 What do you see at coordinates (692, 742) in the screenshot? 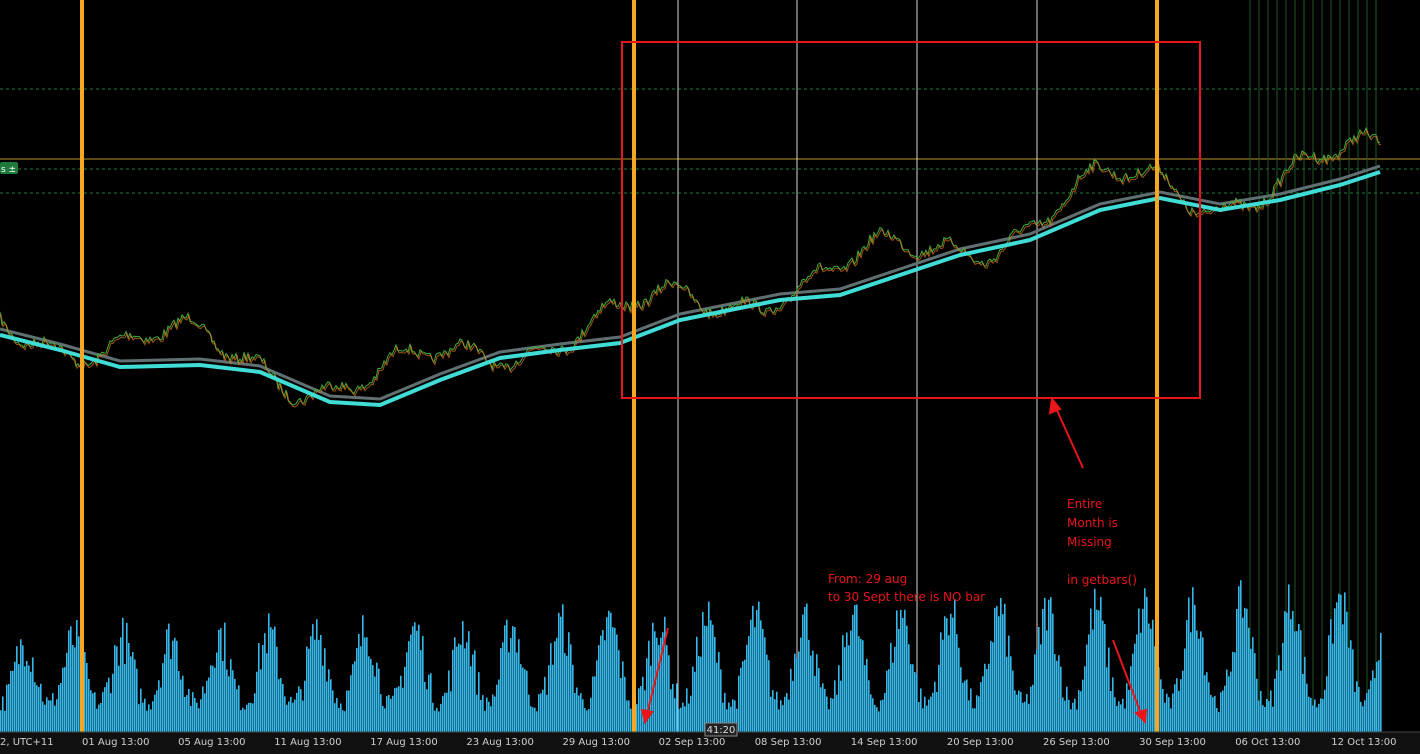
I see `time-label: 02 Sep 13:00` at bounding box center [692, 742].